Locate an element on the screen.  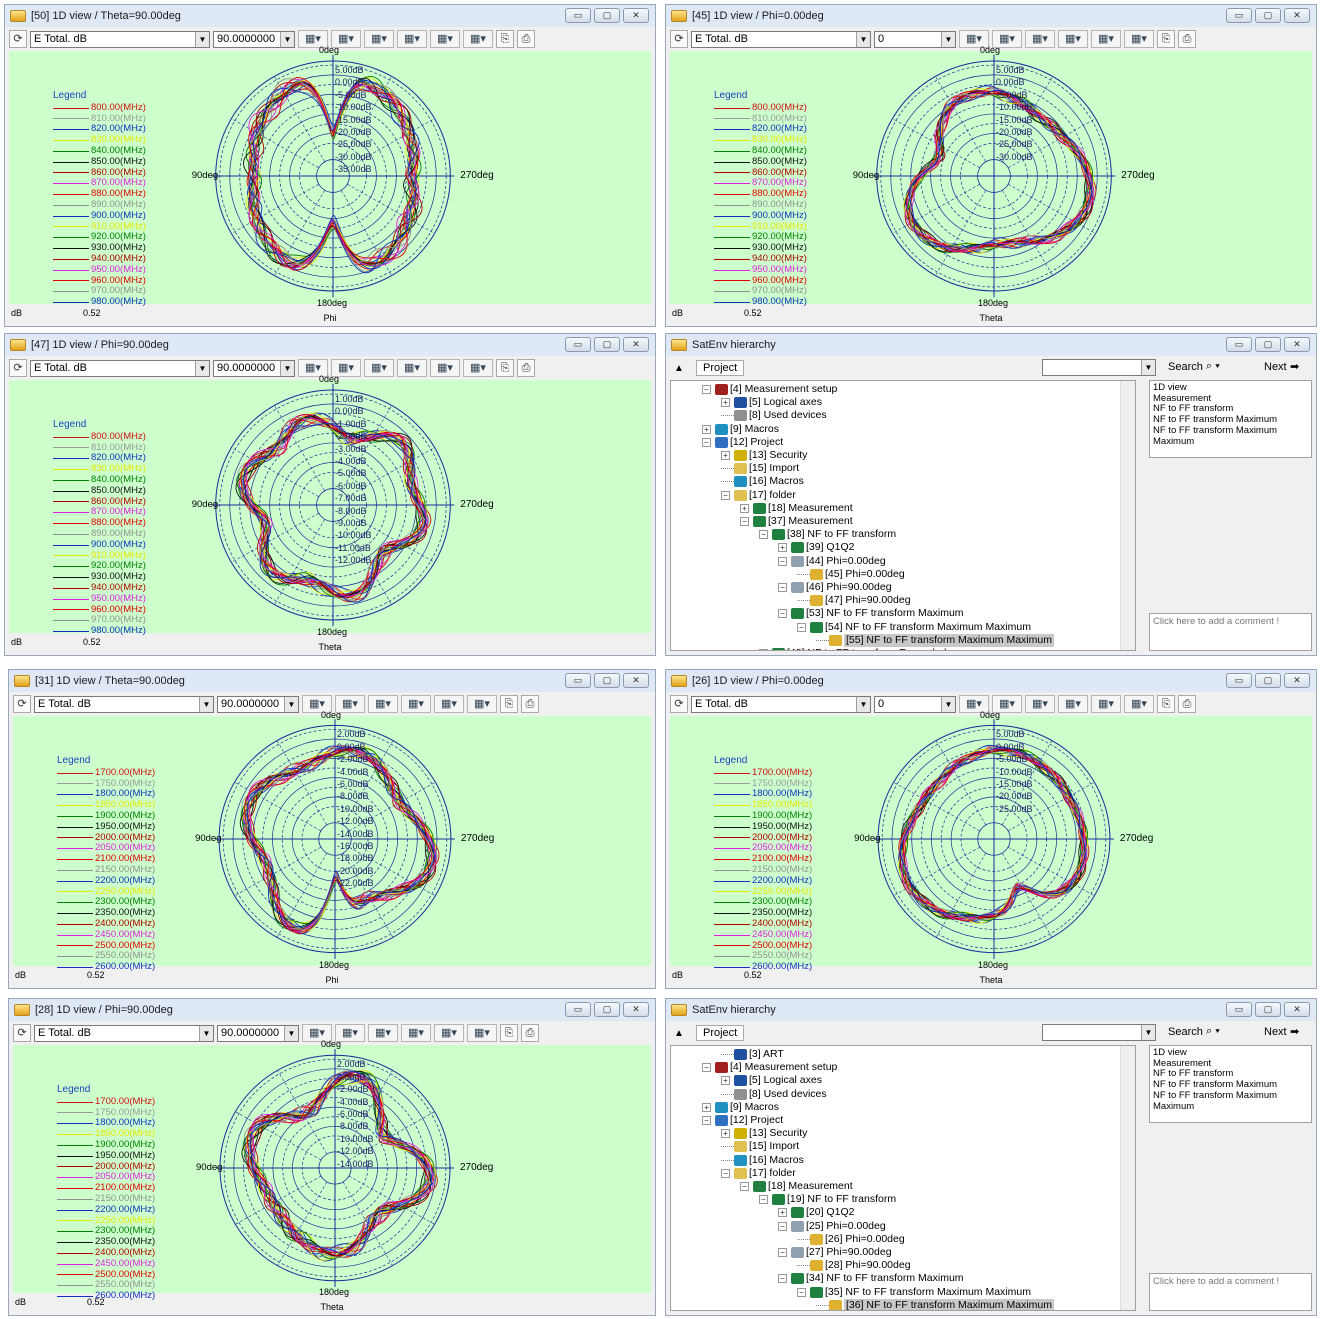
tree-node: + [9] Macros is located at coordinates (740, 429).